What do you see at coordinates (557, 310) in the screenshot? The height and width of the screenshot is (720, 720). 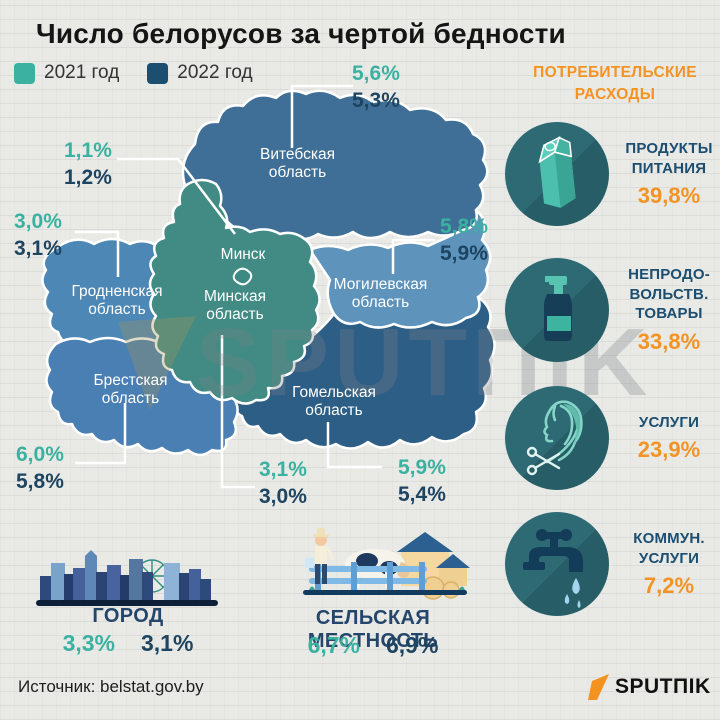 I see `cosmetics-bottle-icon` at bounding box center [557, 310].